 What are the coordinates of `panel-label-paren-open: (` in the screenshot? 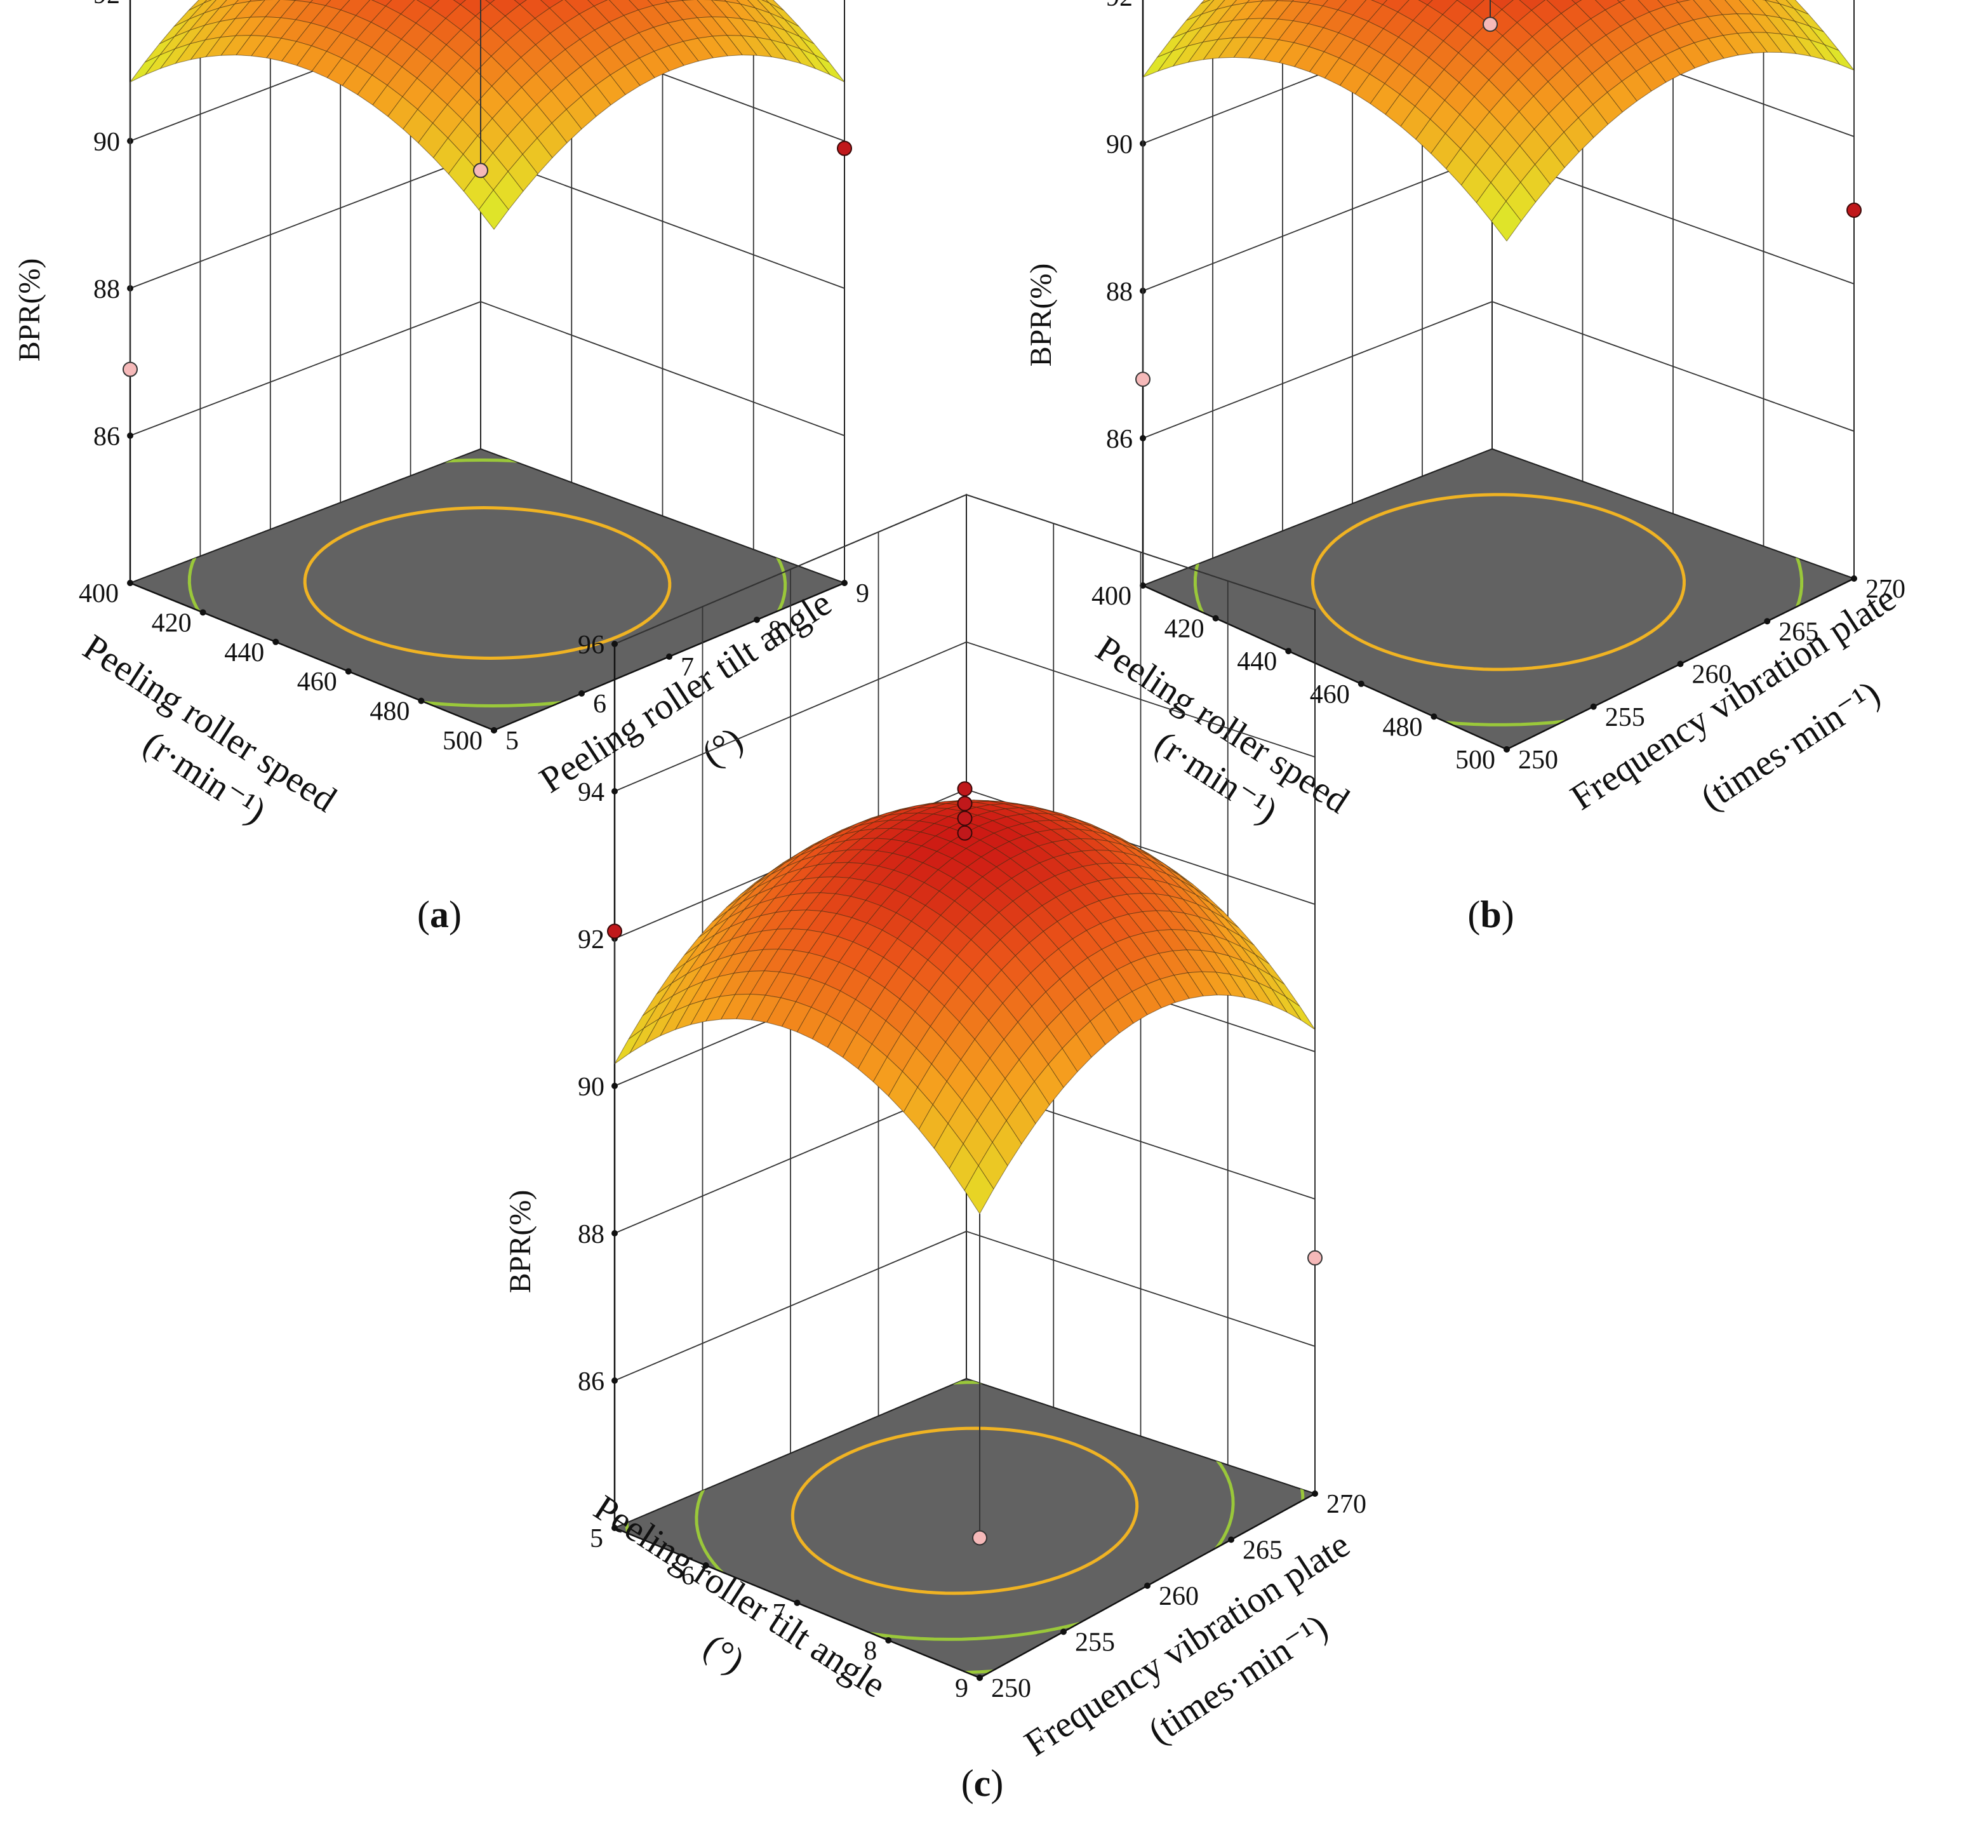 It's located at (423, 914).